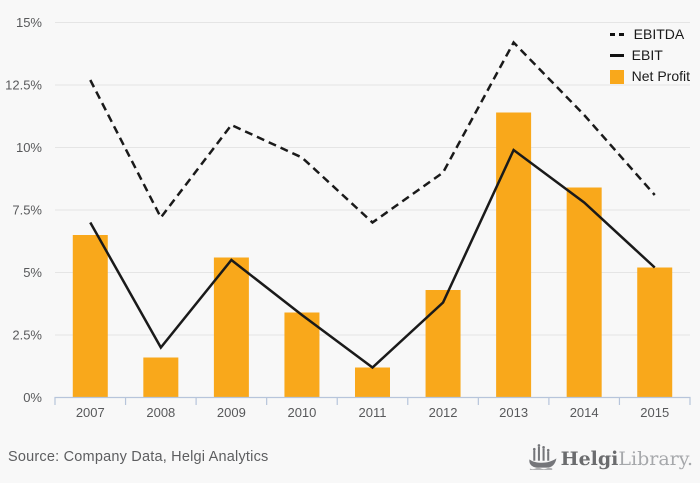  Describe the element at coordinates (647, 55) in the screenshot. I see `legend-label-ebit: EBIT` at that location.